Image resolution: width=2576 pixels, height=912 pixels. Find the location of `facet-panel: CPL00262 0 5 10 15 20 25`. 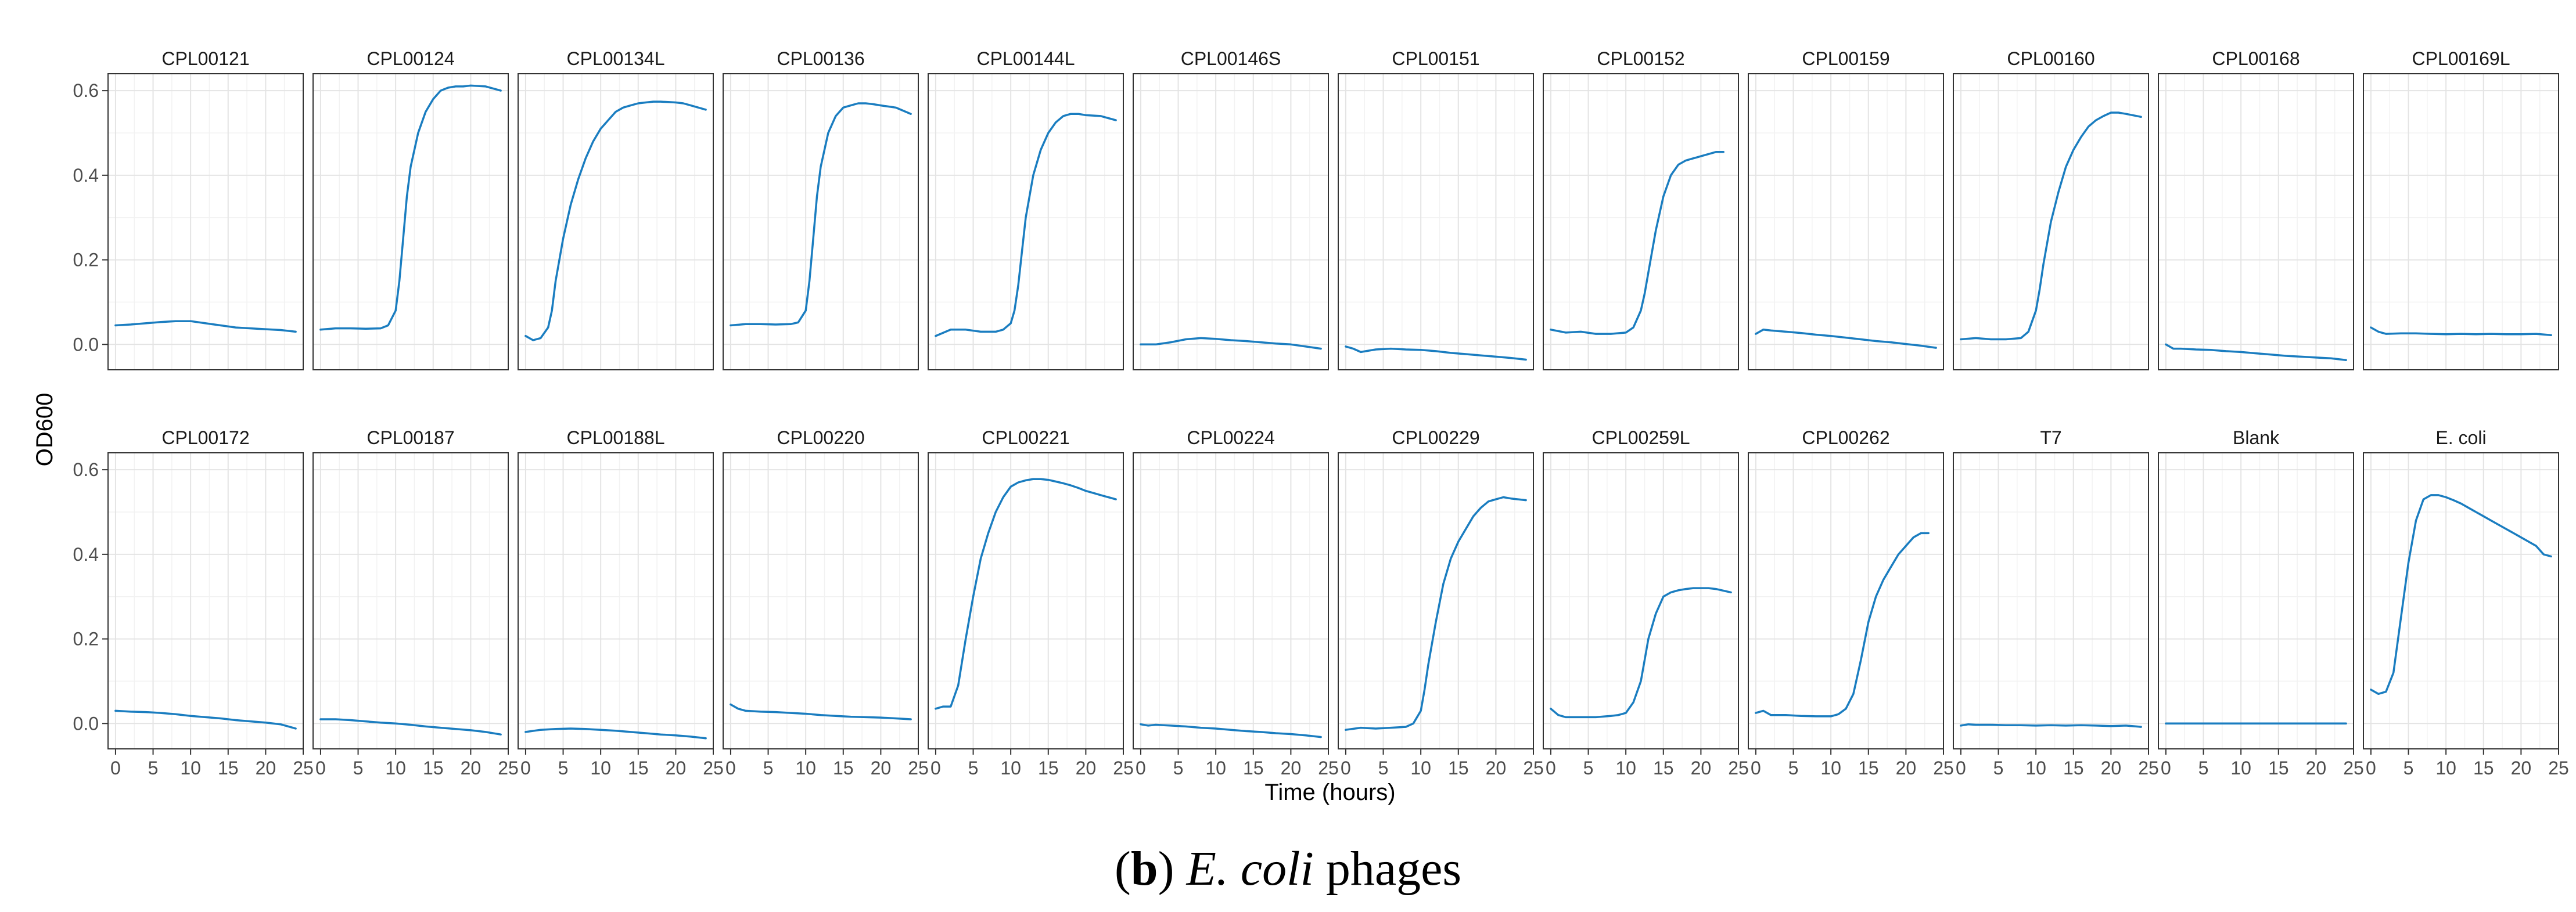

facet-panel: CPL00262 0 5 10 15 20 25 is located at coordinates (1851, 602).